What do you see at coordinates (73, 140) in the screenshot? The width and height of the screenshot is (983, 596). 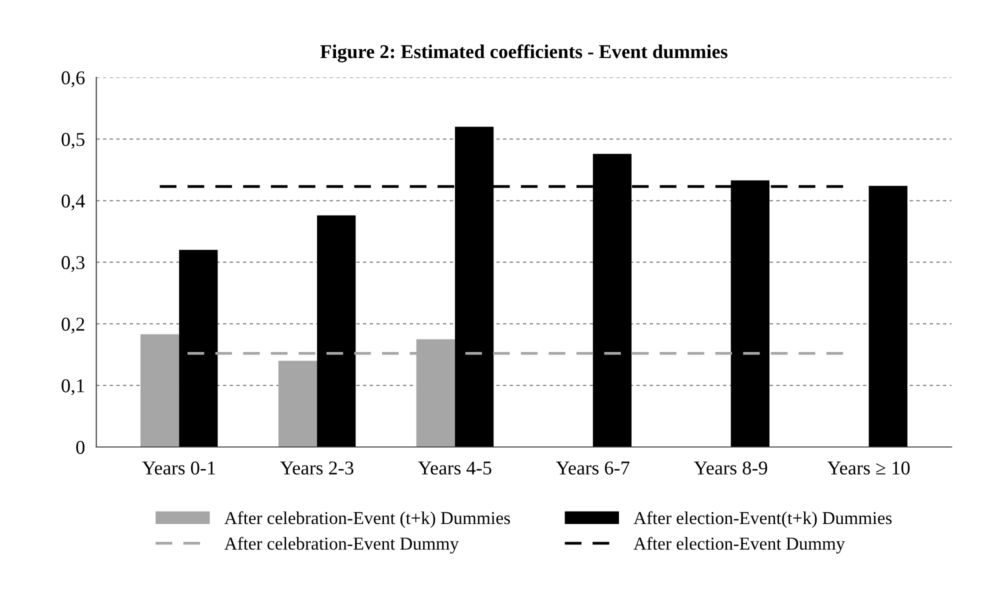 I see `y-tick-label: 0,5` at bounding box center [73, 140].